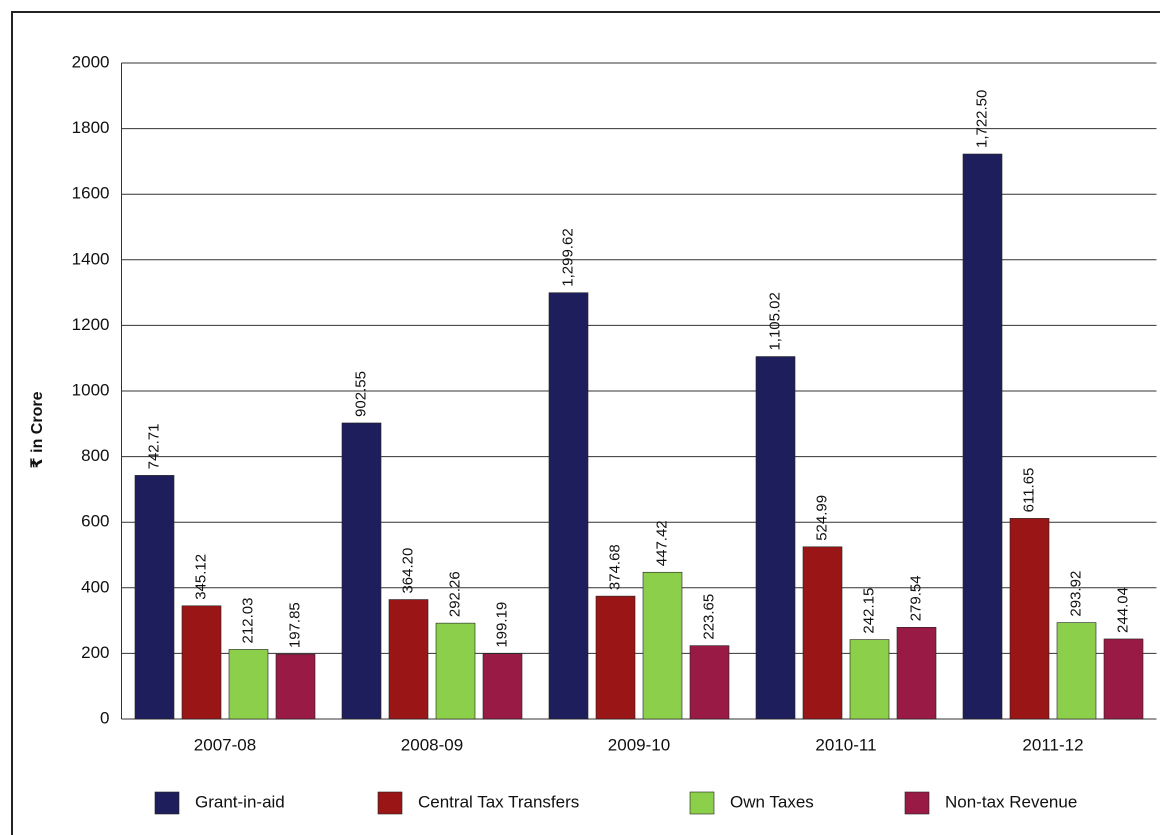 Image resolution: width=1160 pixels, height=835 pixels. Describe the element at coordinates (1122, 610) in the screenshot. I see `value-label: 244.04` at that location.